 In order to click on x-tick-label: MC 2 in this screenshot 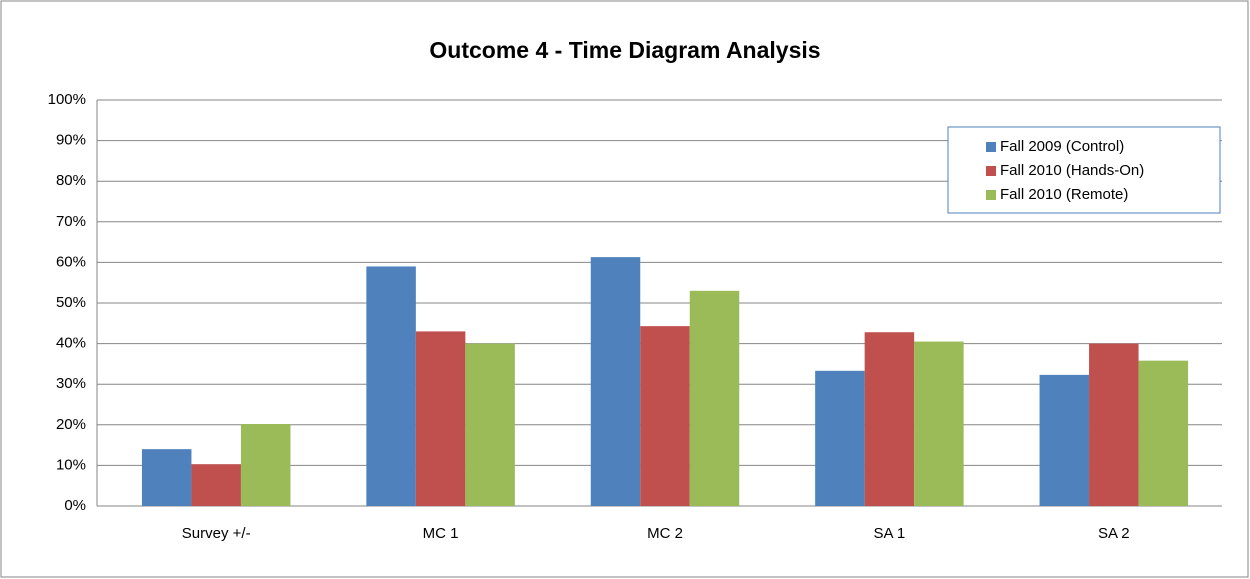, I will do `click(665, 533)`.